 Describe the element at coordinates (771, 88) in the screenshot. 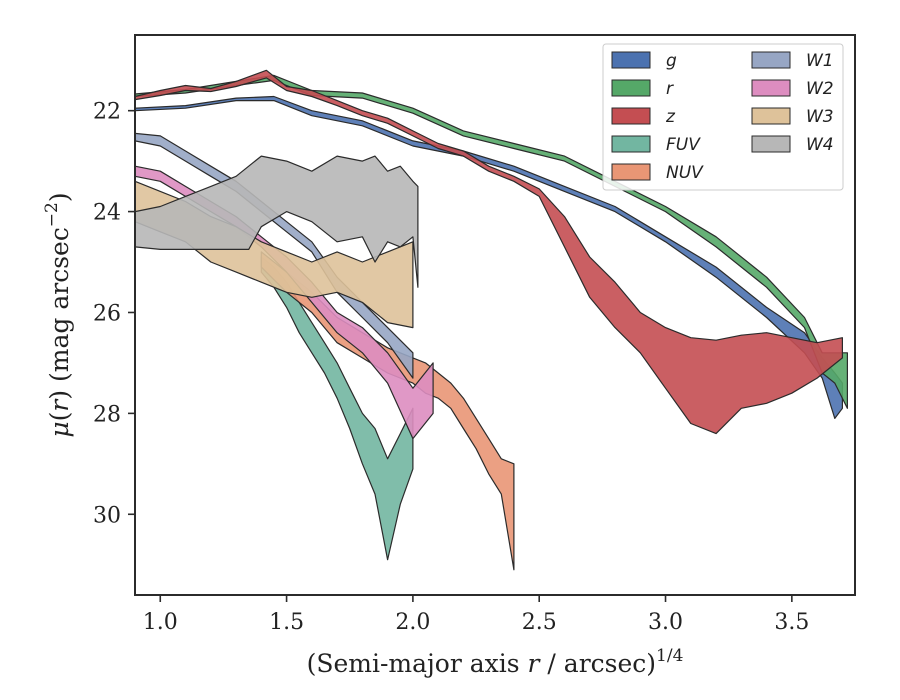

I see `legend-swatch-w2` at that location.